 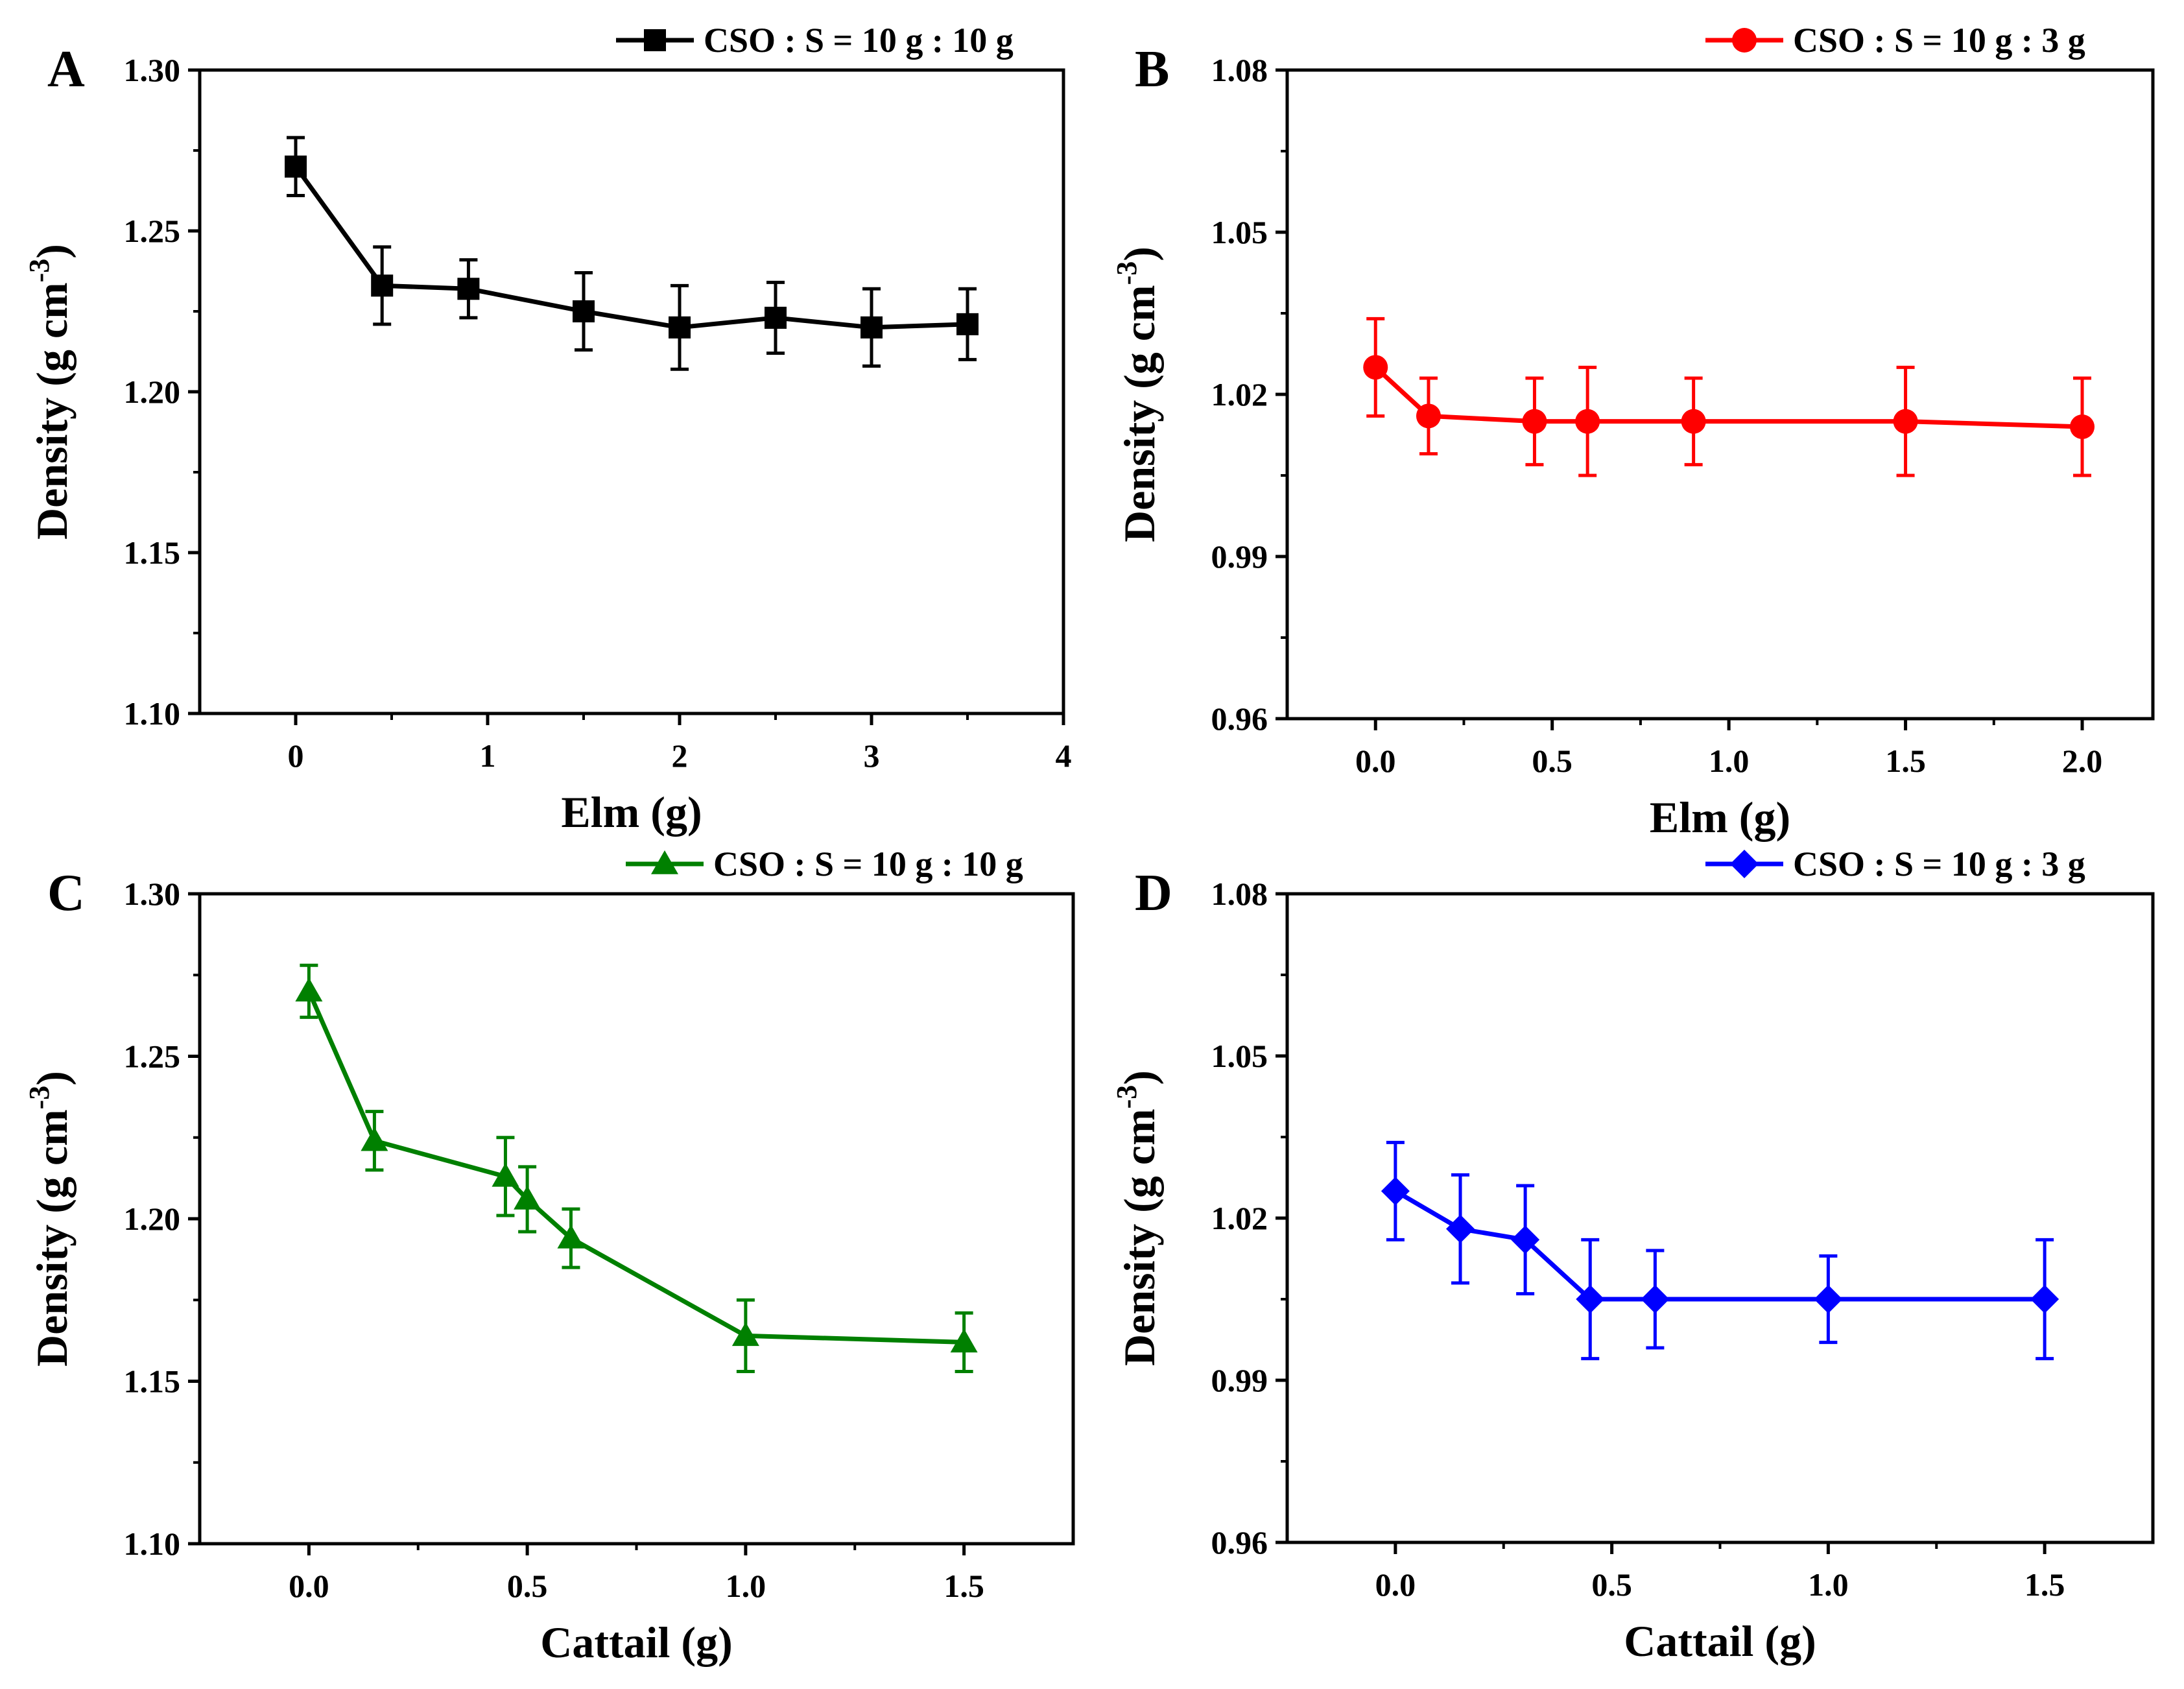 I want to click on x-tick-label: 1, so click(x=488, y=755).